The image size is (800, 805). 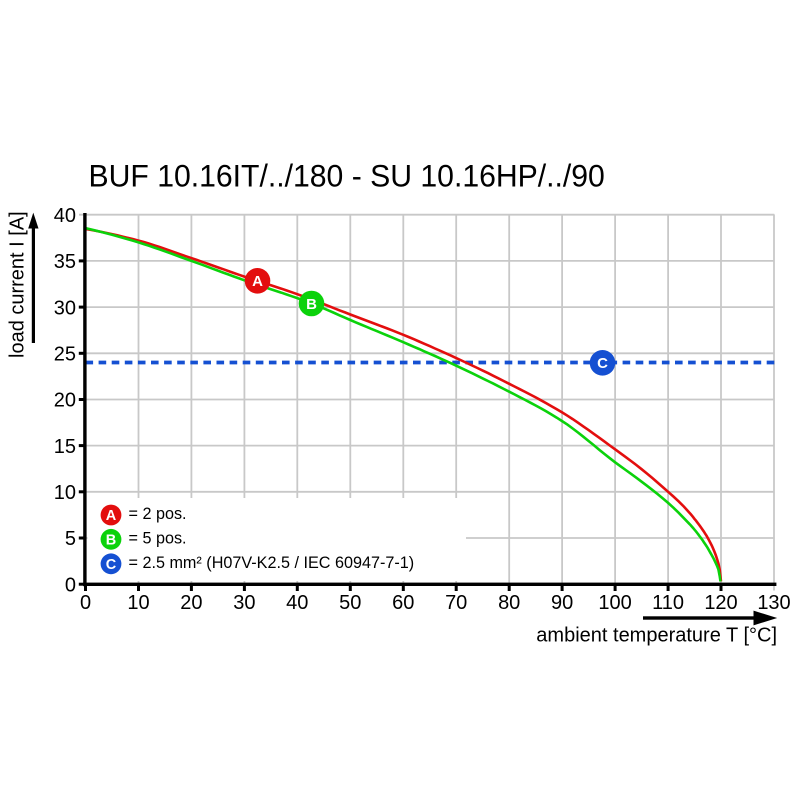 What do you see at coordinates (158, 514) in the screenshot?
I see `svg-text: = 2 pos.` at bounding box center [158, 514].